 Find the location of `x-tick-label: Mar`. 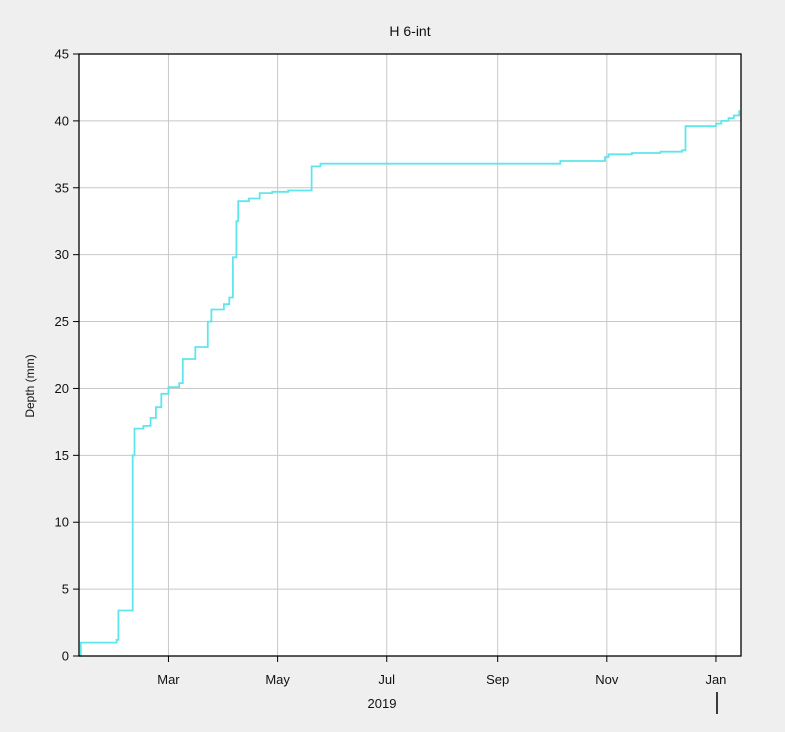

x-tick-label: Mar is located at coordinates (168, 679).